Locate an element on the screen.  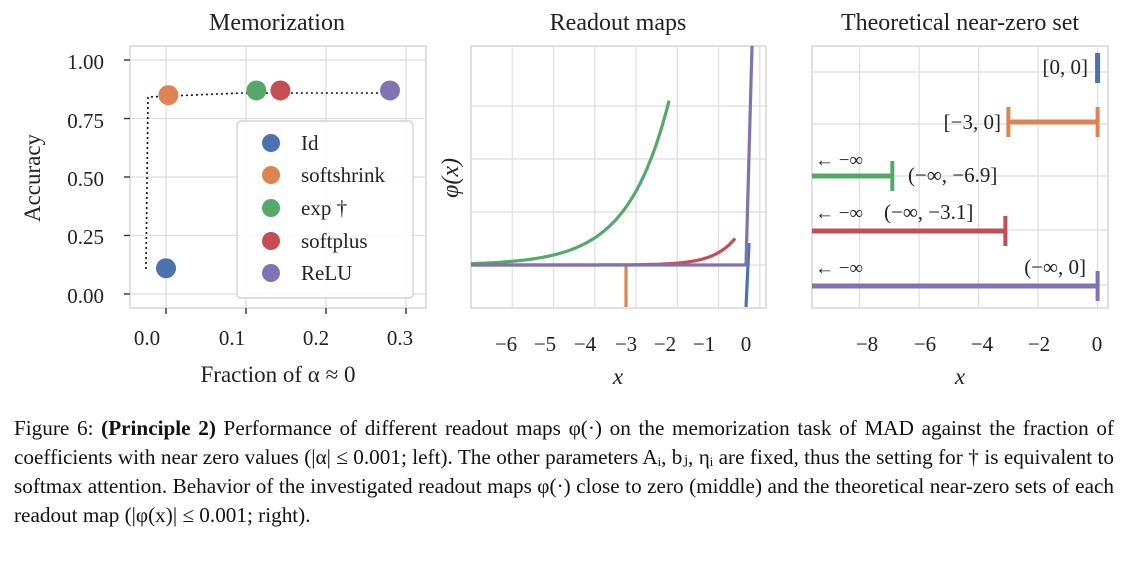
x-tick-label: −1 is located at coordinates (704, 344).